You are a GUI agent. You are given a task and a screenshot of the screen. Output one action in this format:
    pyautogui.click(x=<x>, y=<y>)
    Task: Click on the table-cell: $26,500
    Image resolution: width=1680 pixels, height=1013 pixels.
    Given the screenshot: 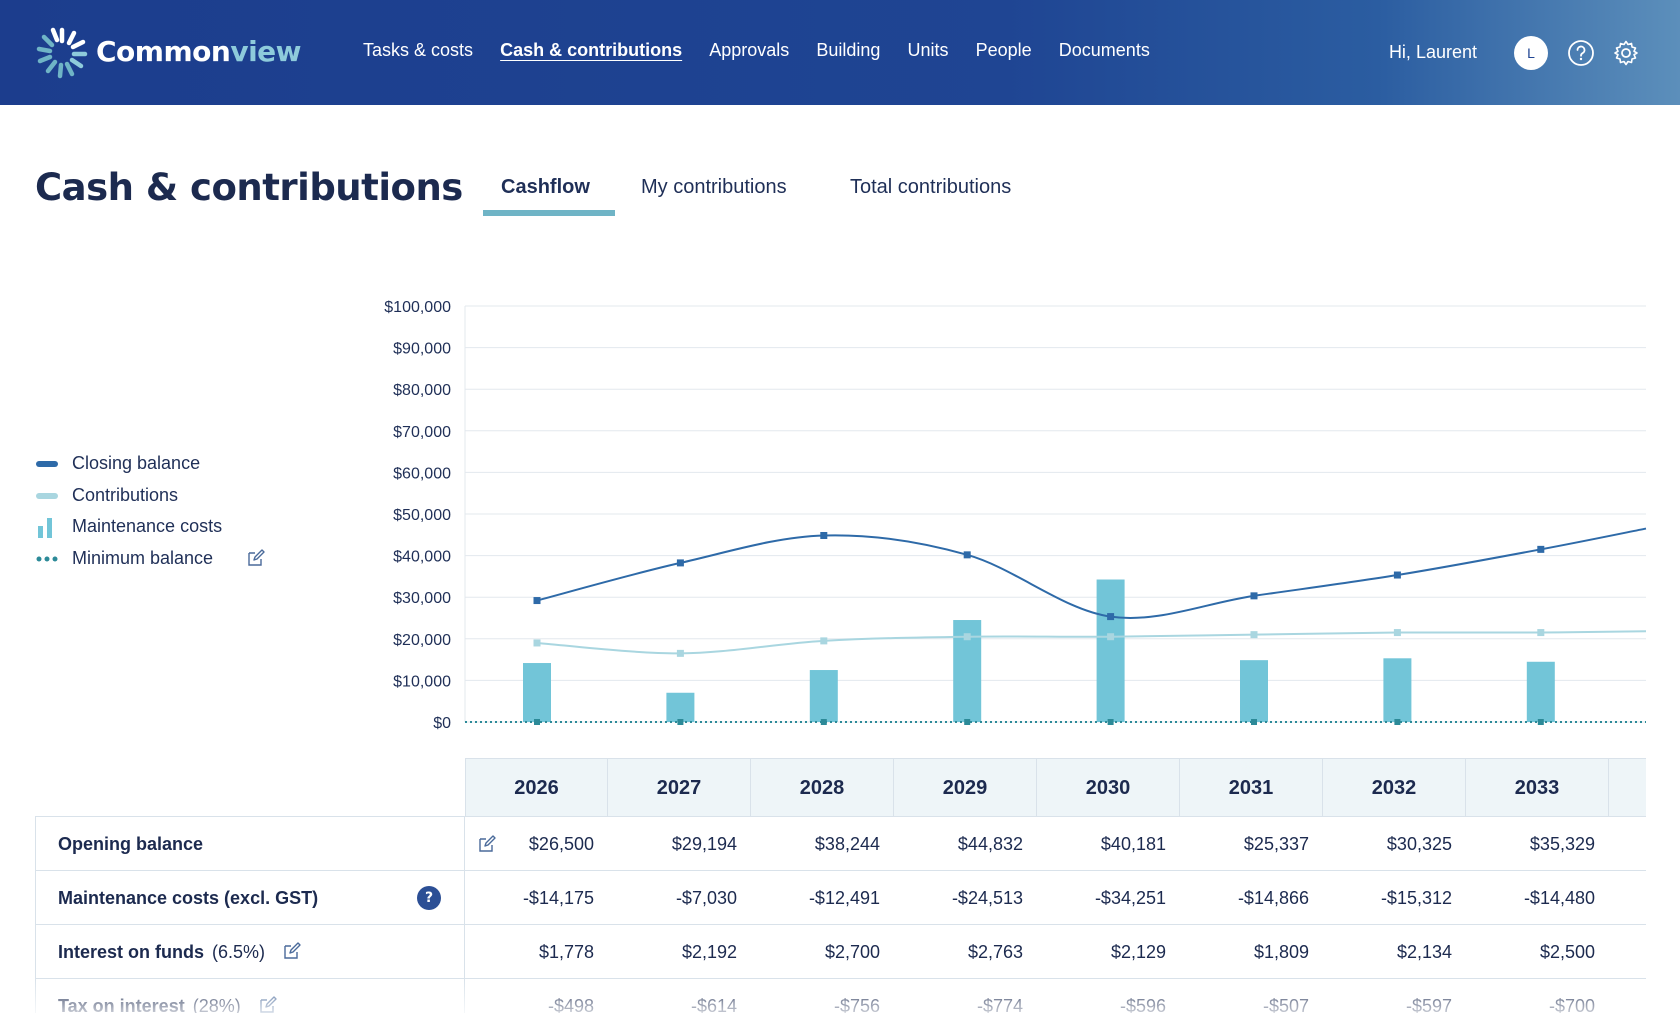 What is the action you would take?
    pyautogui.click(x=561, y=844)
    